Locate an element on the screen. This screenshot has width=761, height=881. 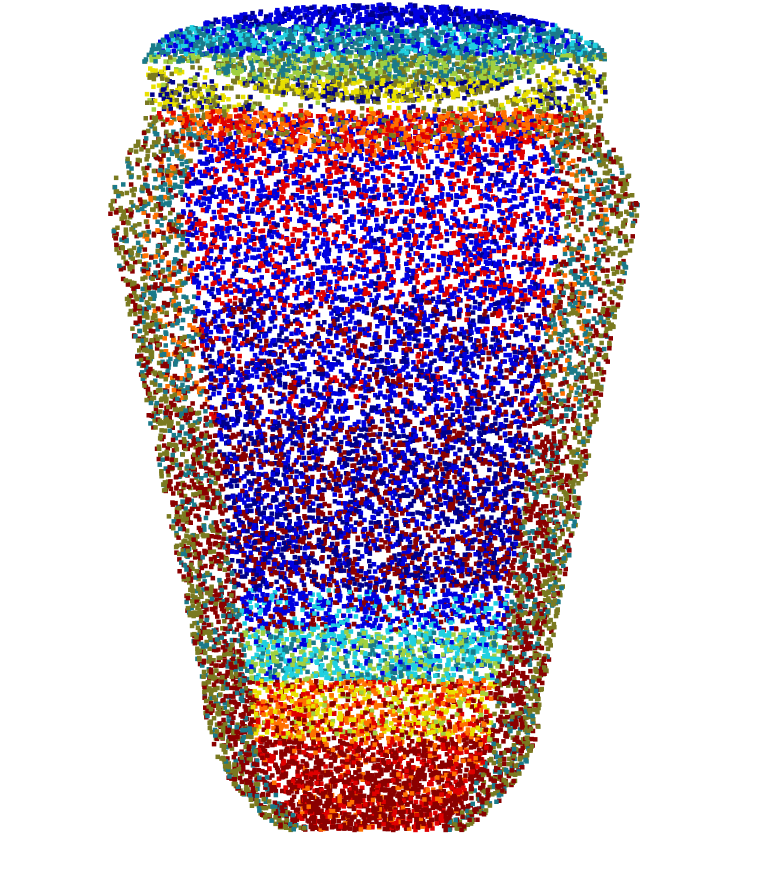
rim-point-group is located at coordinates (375, 80).